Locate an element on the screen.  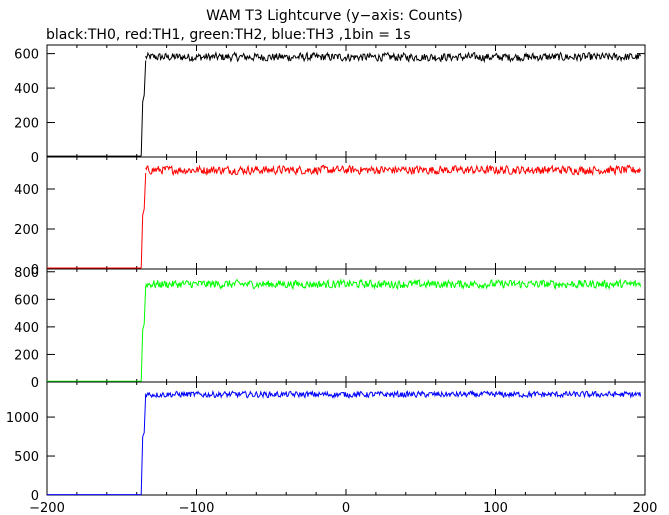
chart-title: WAM T3 Lightcurve (y−axis: Counts) is located at coordinates (334, 16).